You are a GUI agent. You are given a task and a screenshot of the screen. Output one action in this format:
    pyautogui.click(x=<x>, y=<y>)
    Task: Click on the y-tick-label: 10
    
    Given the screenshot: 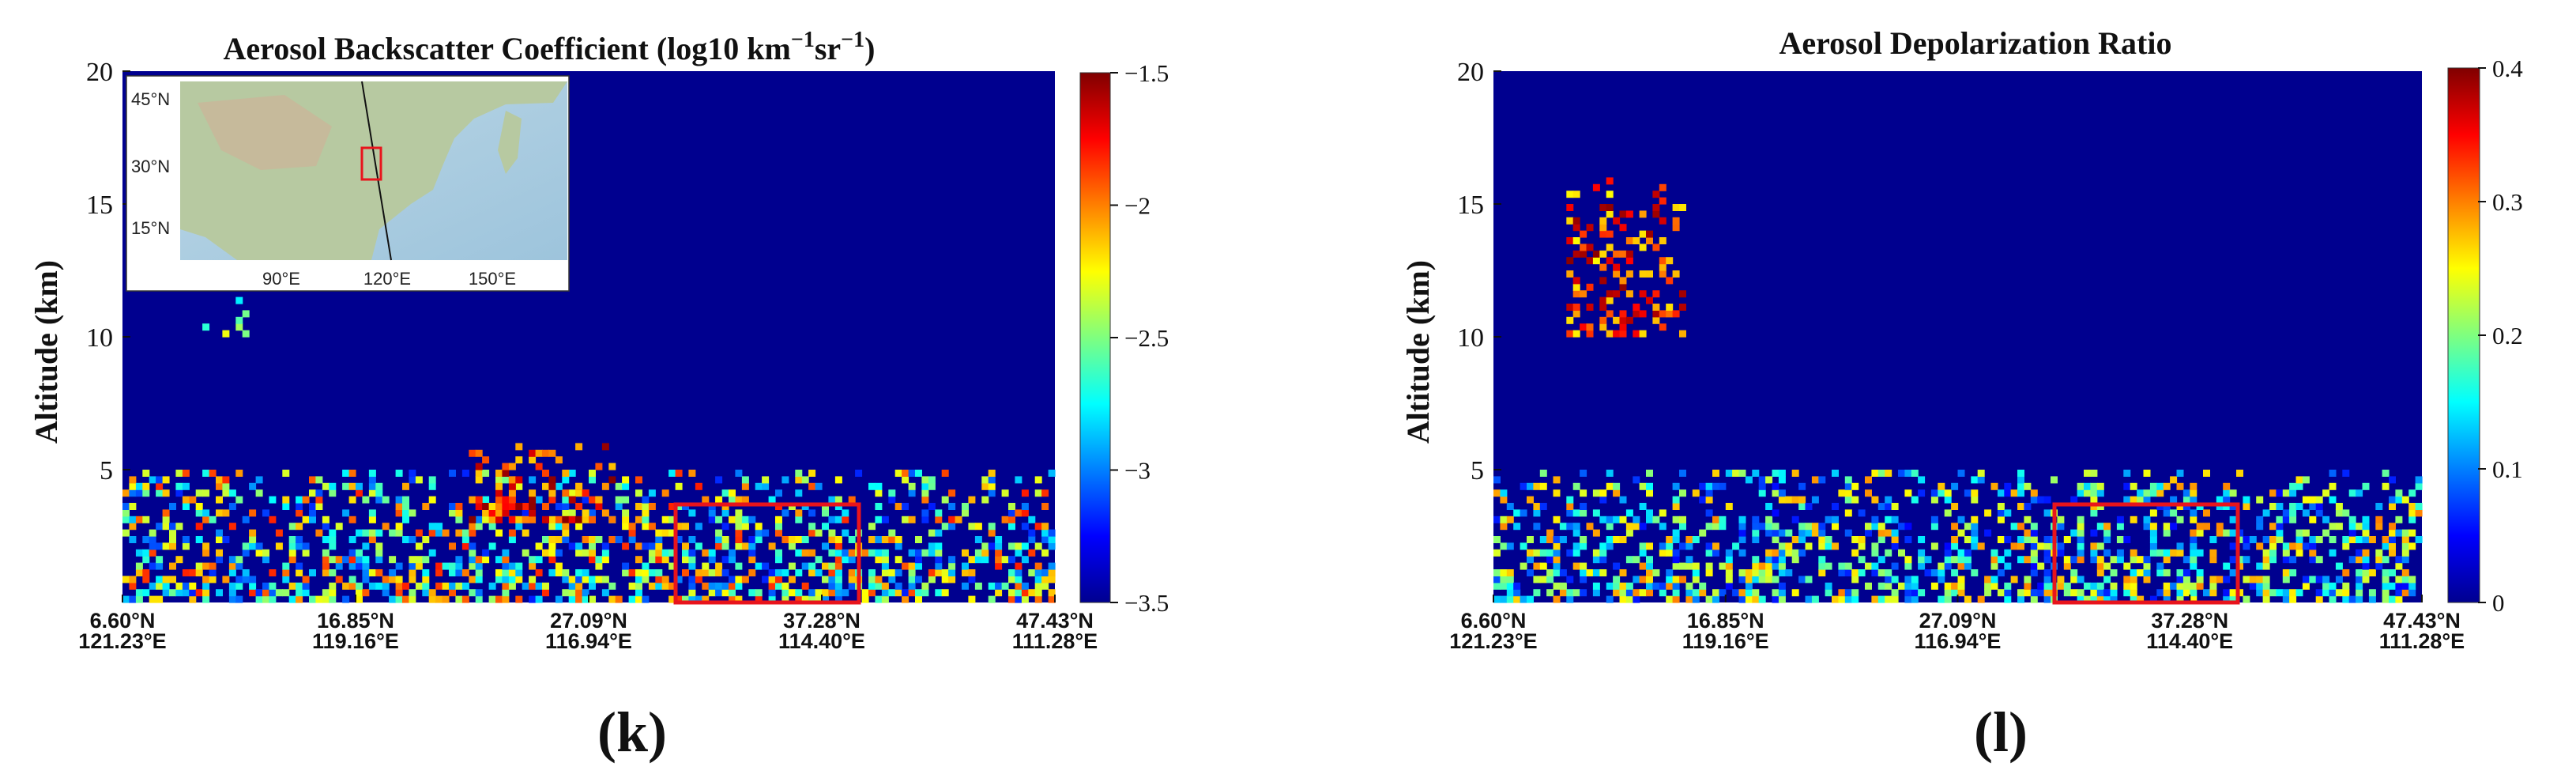 What is the action you would take?
    pyautogui.click(x=1470, y=338)
    